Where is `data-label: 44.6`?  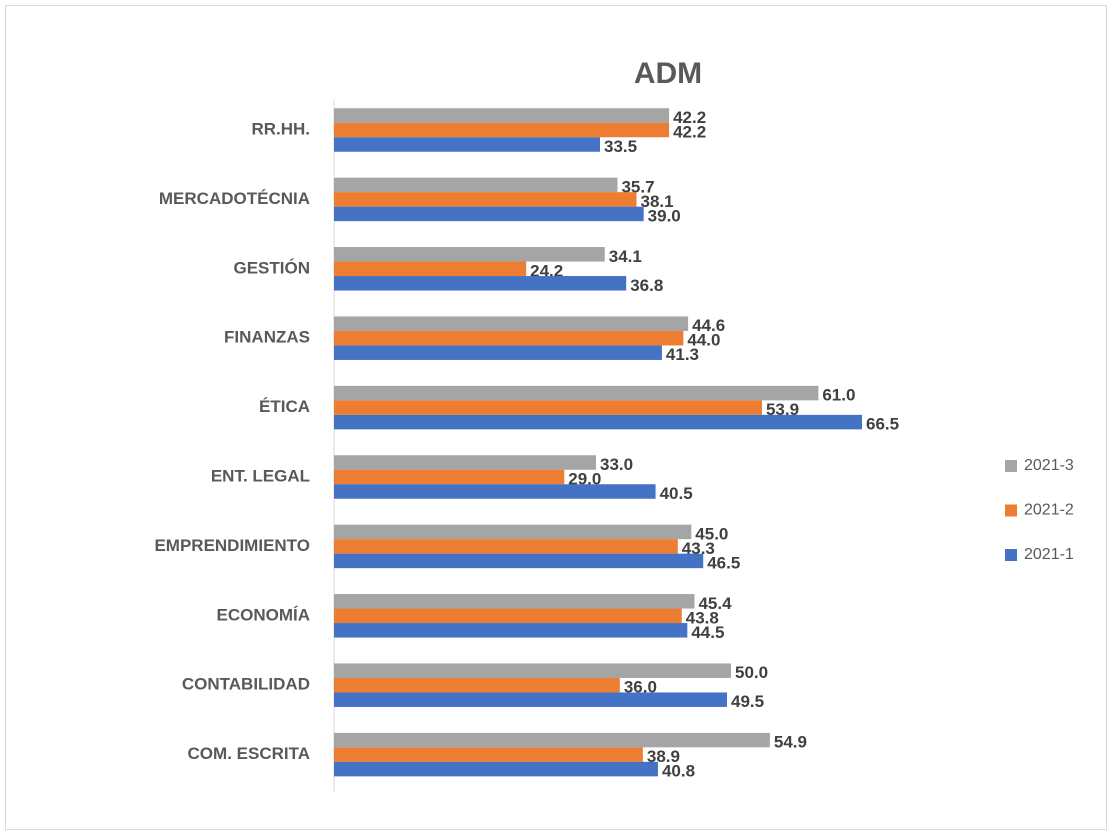 data-label: 44.6 is located at coordinates (708, 325).